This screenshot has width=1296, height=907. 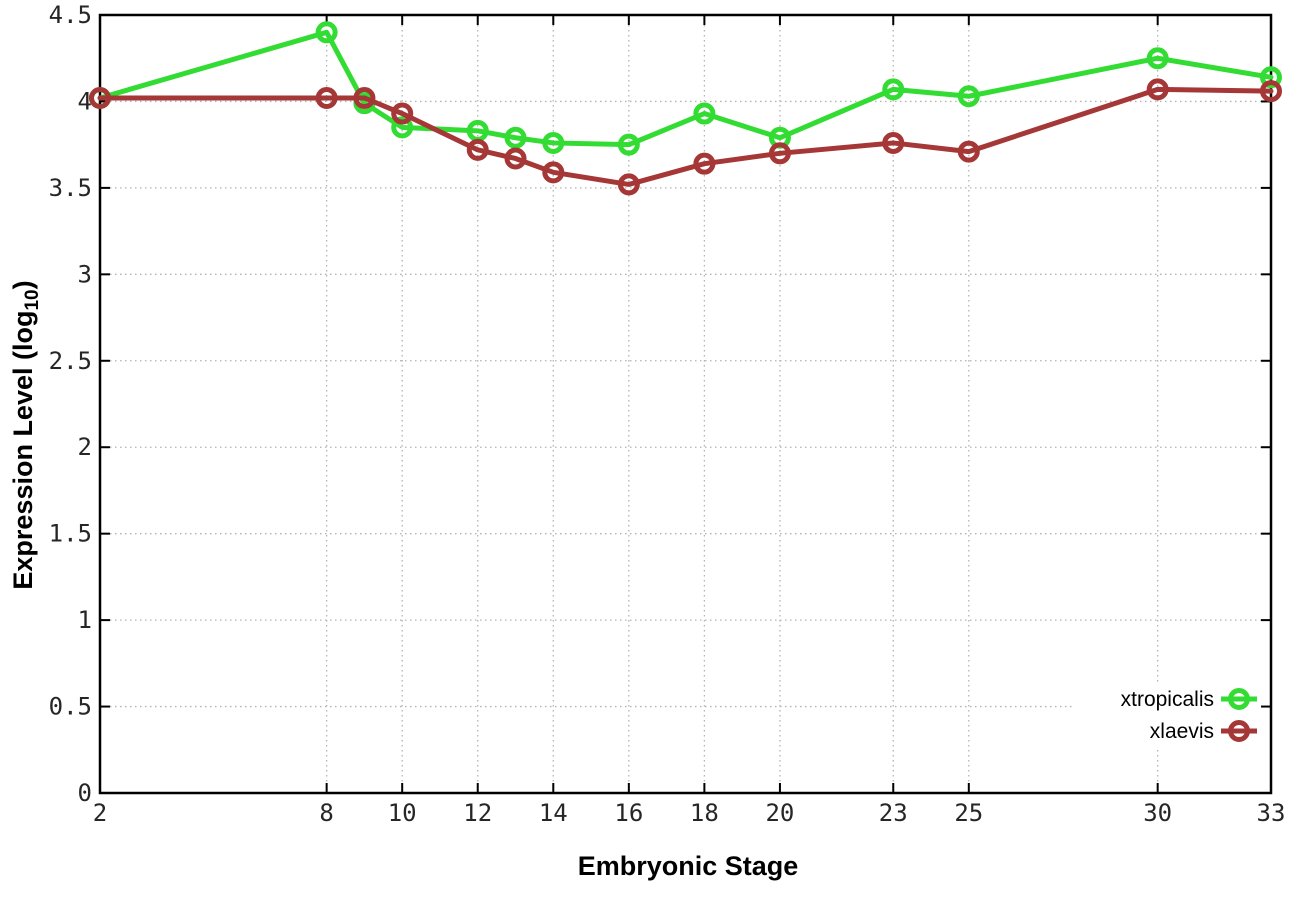 What do you see at coordinates (22, 285) in the screenshot?
I see `y-axis-title-suffix: )` at bounding box center [22, 285].